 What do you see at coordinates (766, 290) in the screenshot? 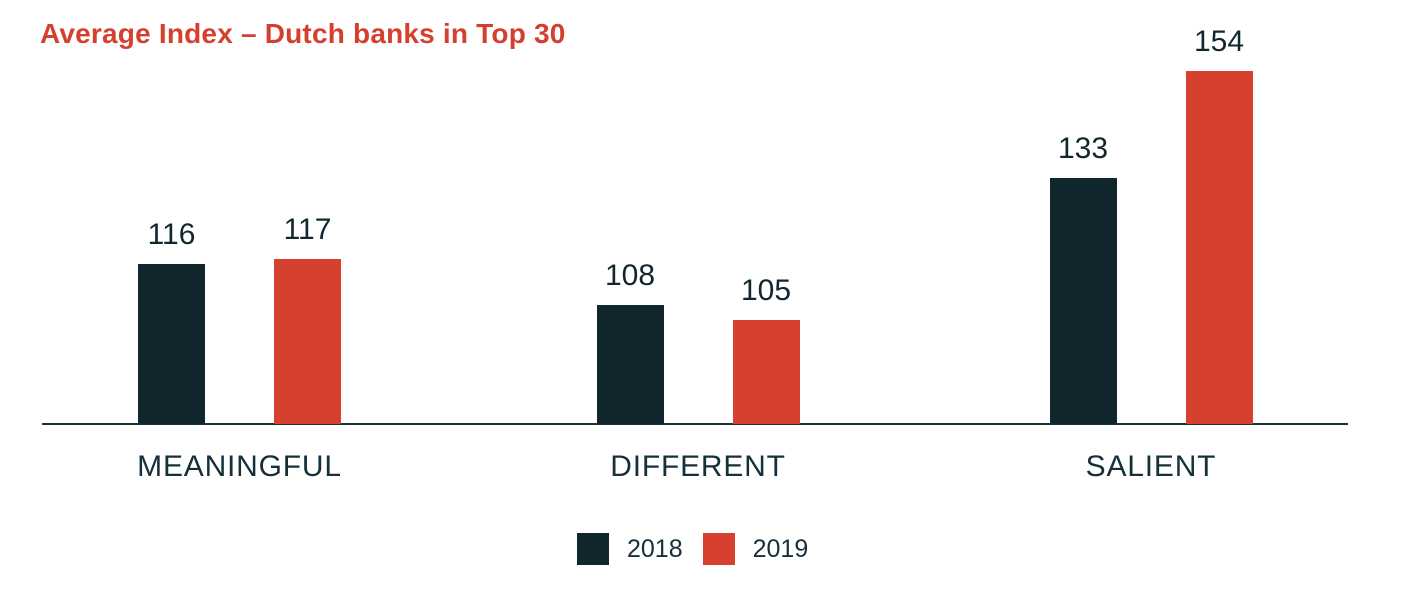
I see `value-label-2019-different: 105` at bounding box center [766, 290].